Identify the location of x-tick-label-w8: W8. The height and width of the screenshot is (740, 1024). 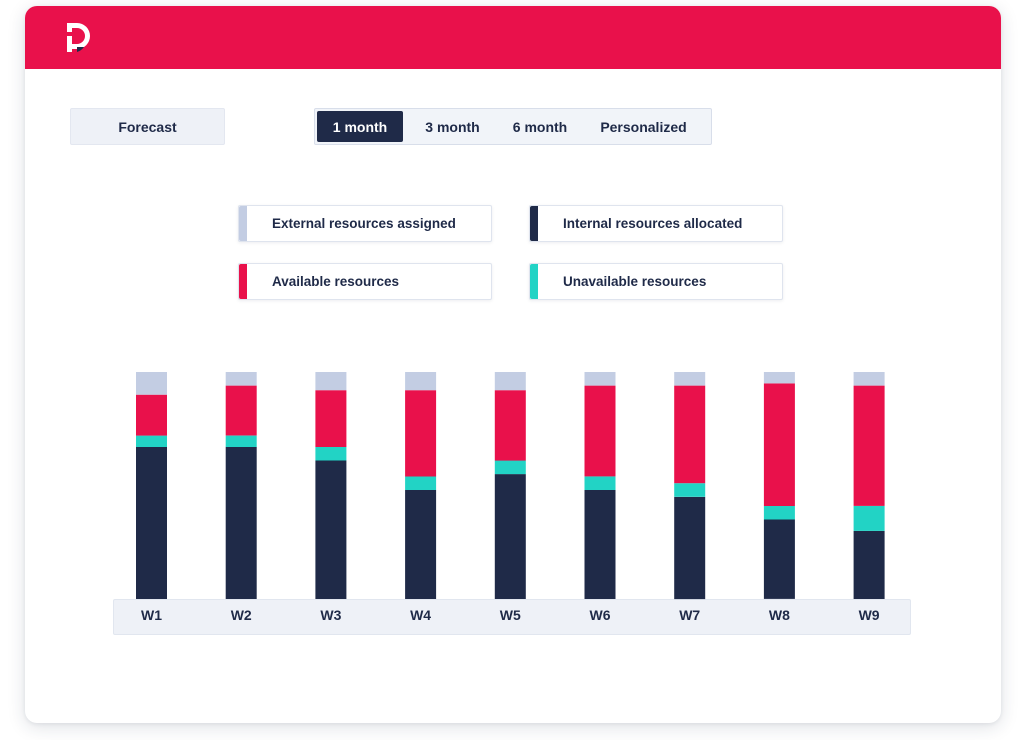
(779, 615).